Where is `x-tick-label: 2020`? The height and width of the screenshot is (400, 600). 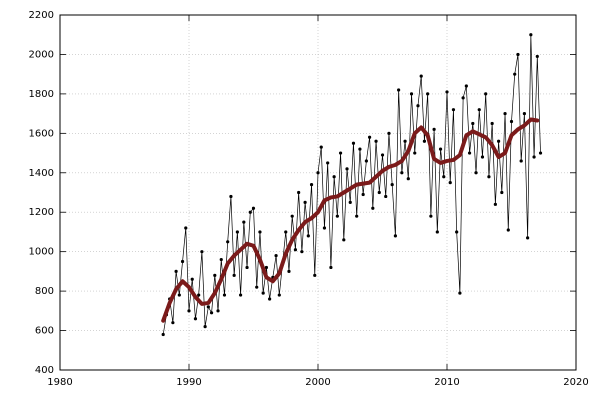
x-tick-label: 2020 is located at coordinates (575, 382).